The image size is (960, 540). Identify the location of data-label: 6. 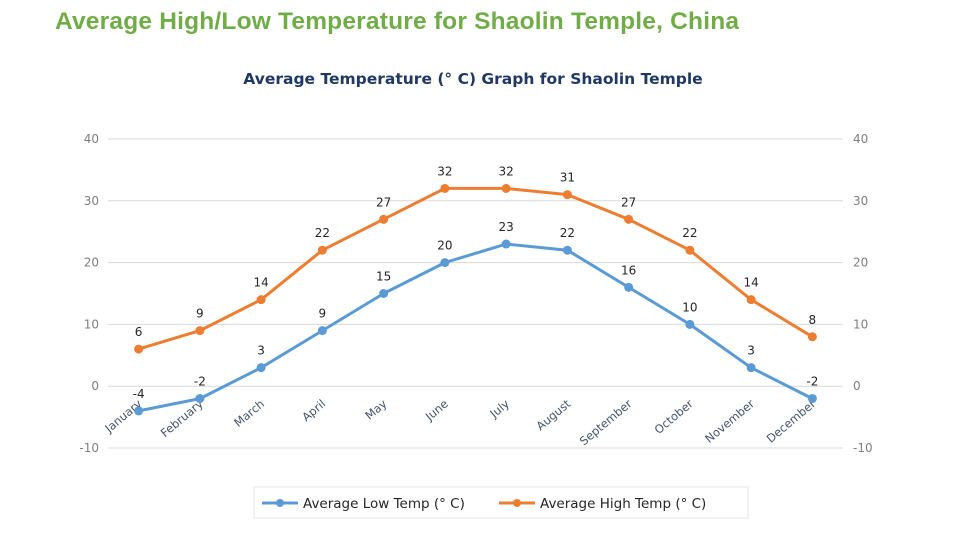
(139, 332).